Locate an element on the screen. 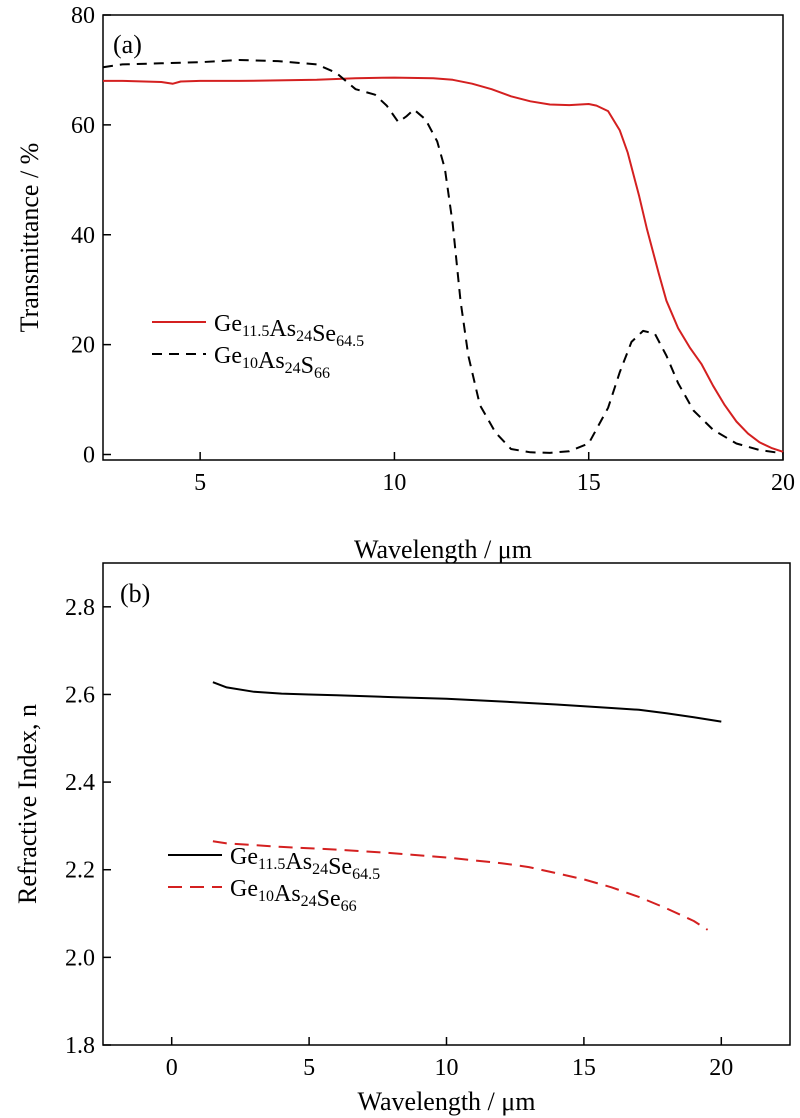  y-tick-label: 1.8 is located at coordinates (80, 1046).